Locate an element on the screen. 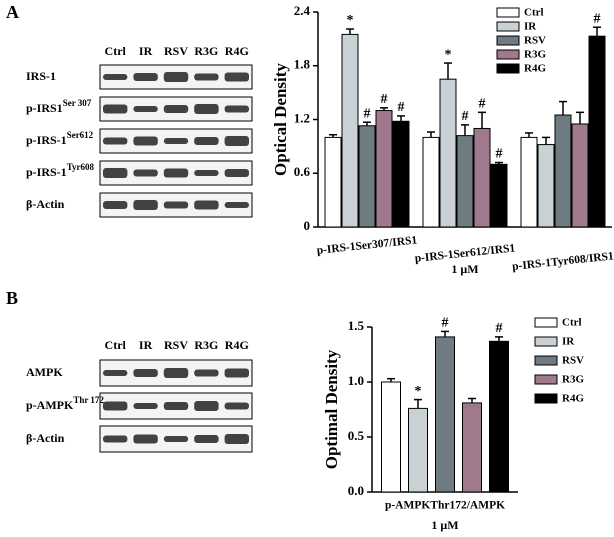  row-sup: Tyr608 is located at coordinates (81, 167).